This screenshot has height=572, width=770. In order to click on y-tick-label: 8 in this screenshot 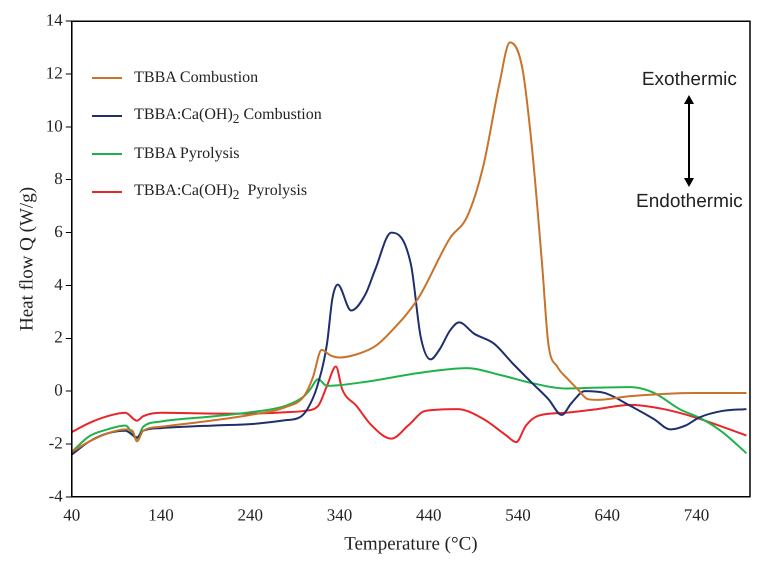, I will do `click(58, 178)`.